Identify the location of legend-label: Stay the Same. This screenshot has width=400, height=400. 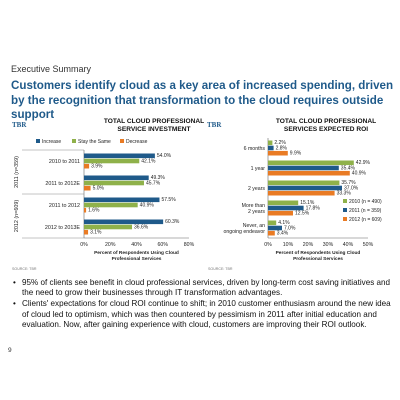
(94, 142).